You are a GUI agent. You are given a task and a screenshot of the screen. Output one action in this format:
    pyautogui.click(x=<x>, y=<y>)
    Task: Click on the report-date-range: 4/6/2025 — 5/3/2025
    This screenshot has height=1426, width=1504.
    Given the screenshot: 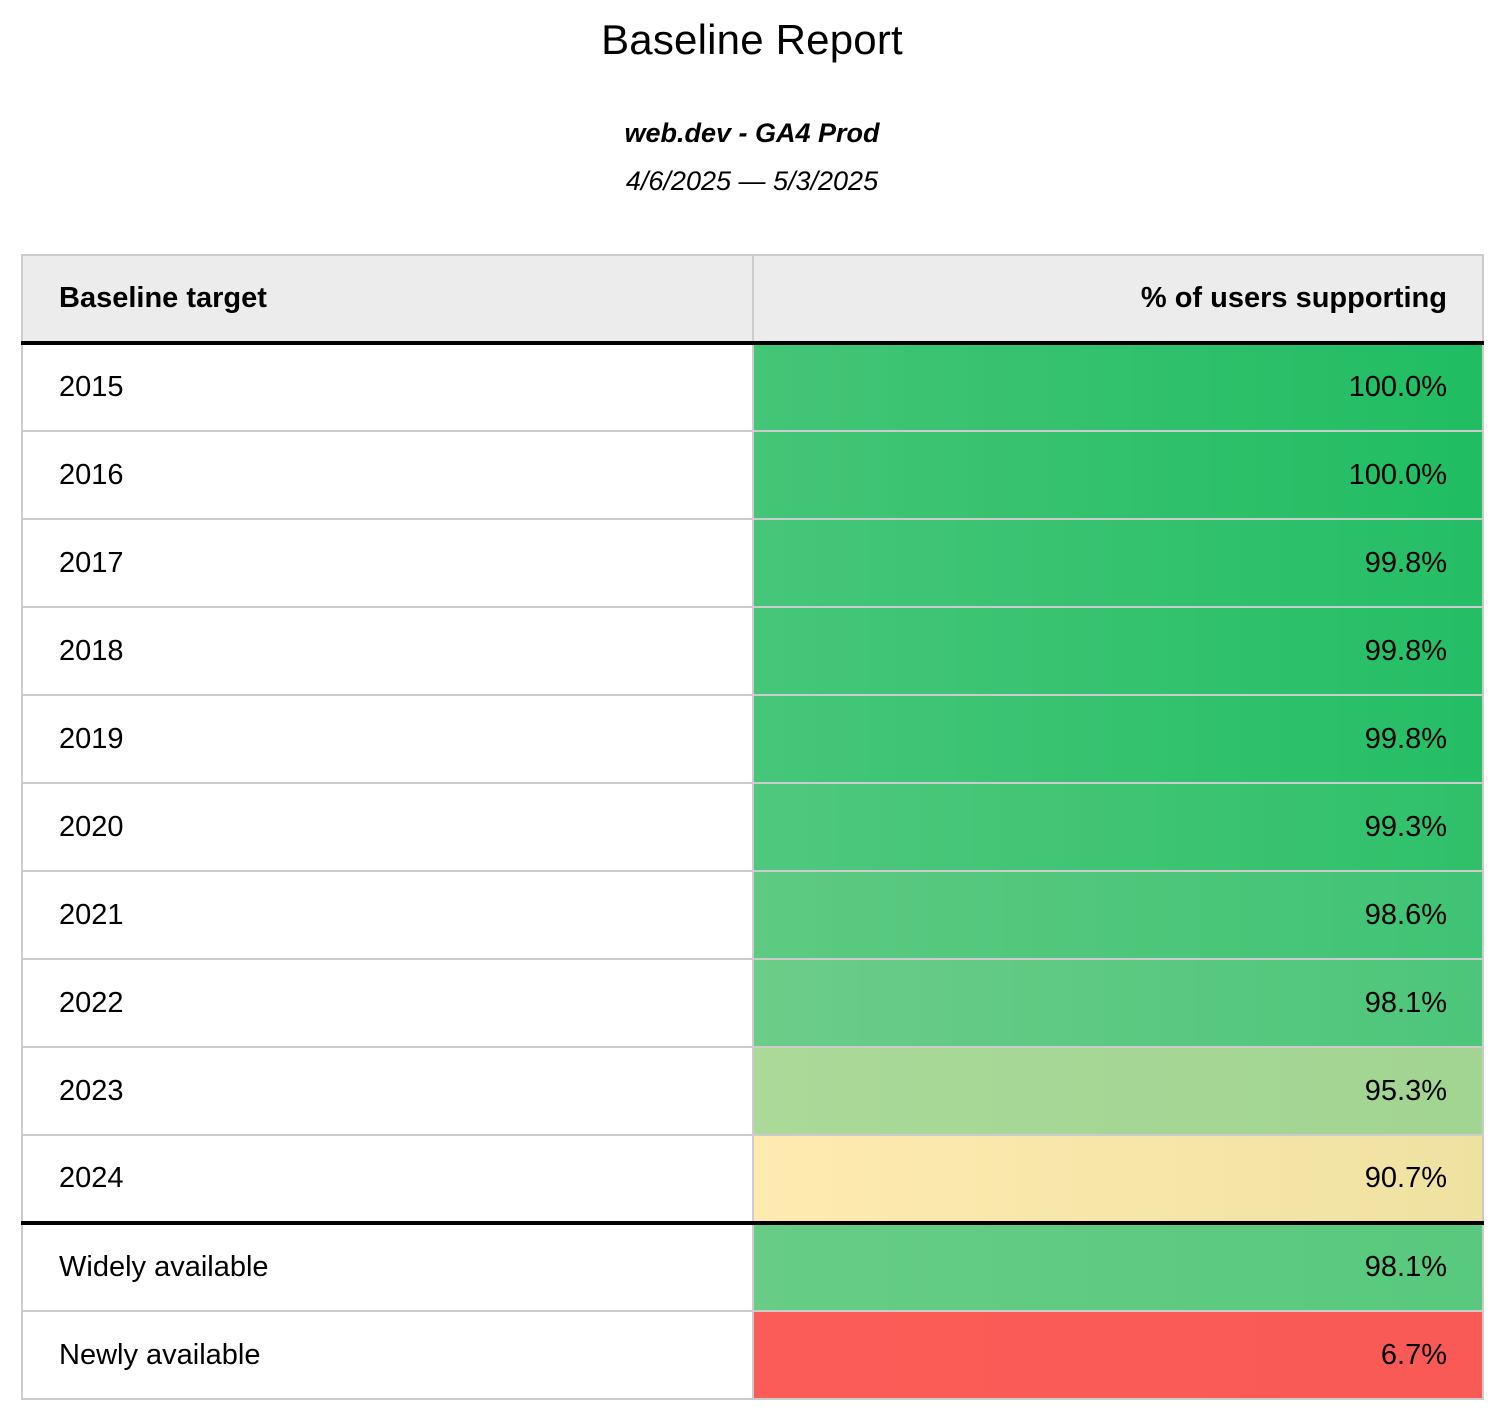 What is the action you would take?
    pyautogui.click(x=752, y=181)
    